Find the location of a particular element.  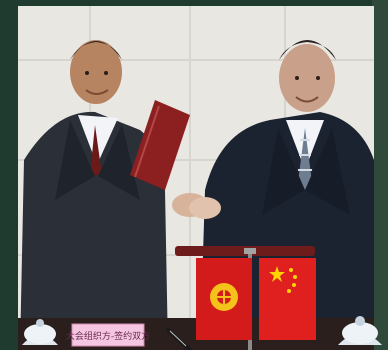

teacup-icon is located at coordinates (202, 330).